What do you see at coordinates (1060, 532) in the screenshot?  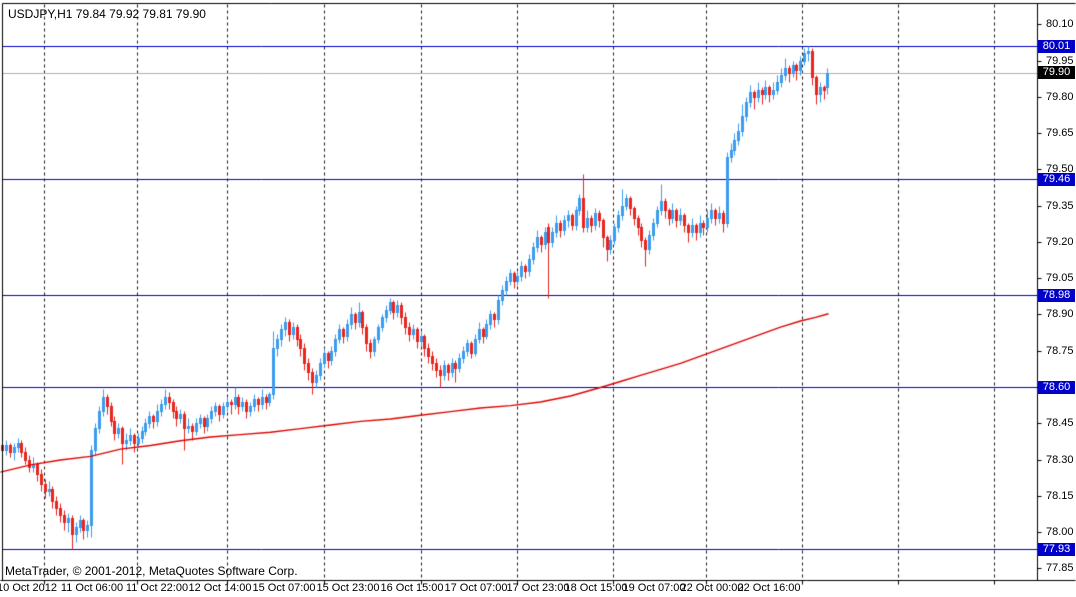 I see `price-axis-label: 78.00` at bounding box center [1060, 532].